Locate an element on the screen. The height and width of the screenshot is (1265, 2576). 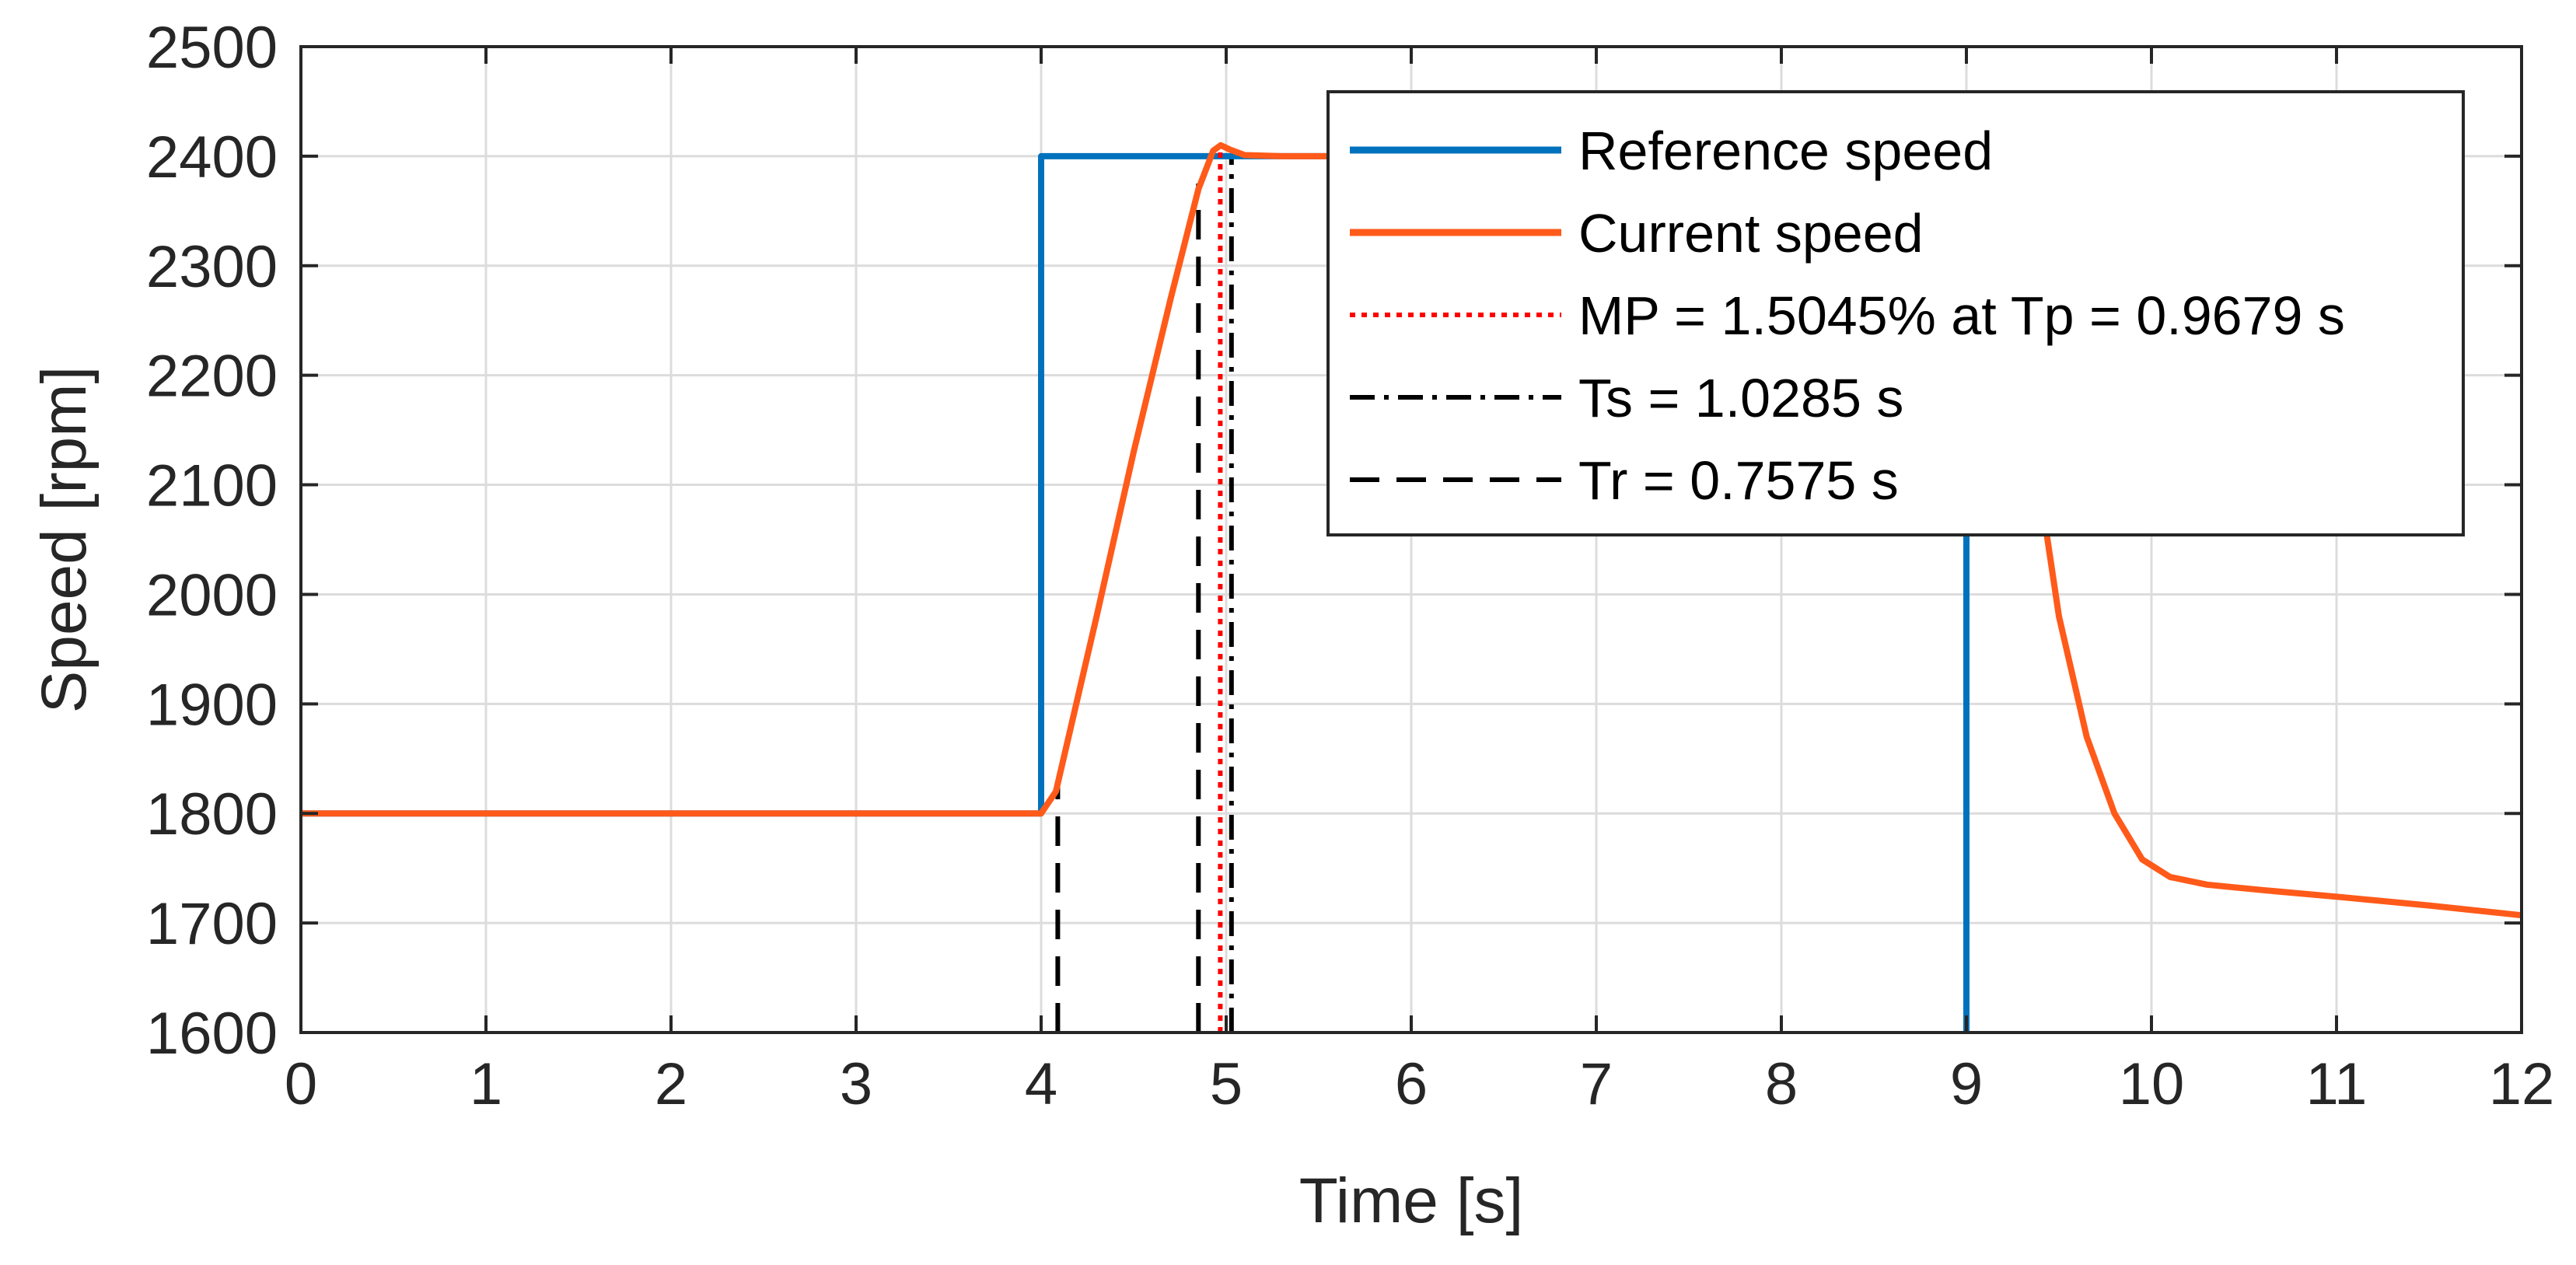
y-tick-label: 2100 is located at coordinates (212, 486).